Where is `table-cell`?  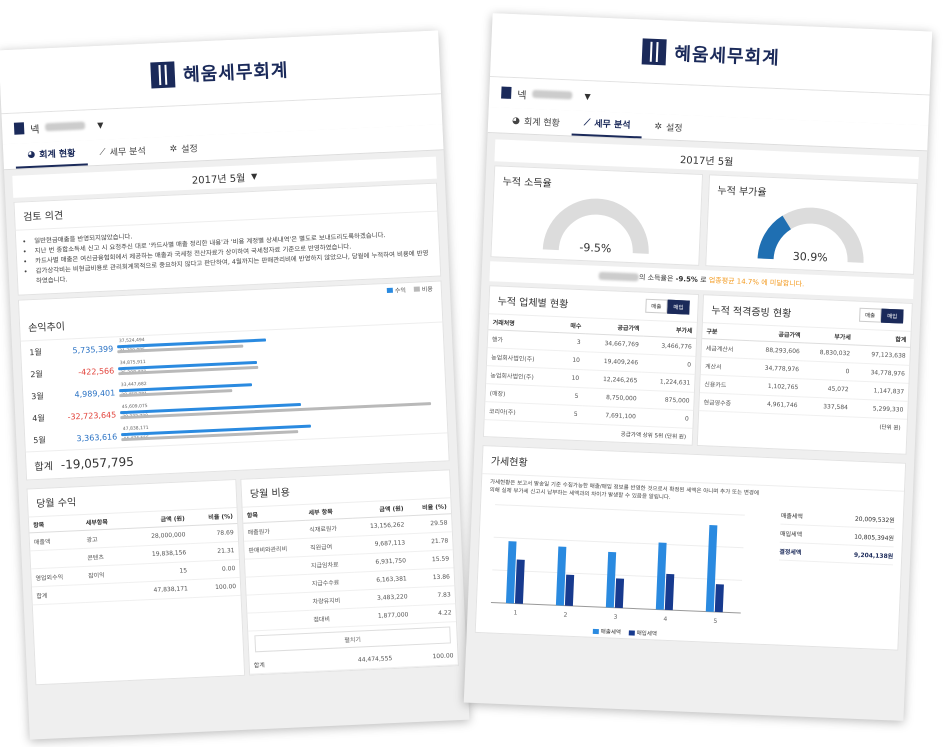 table-cell is located at coordinates (107, 592).